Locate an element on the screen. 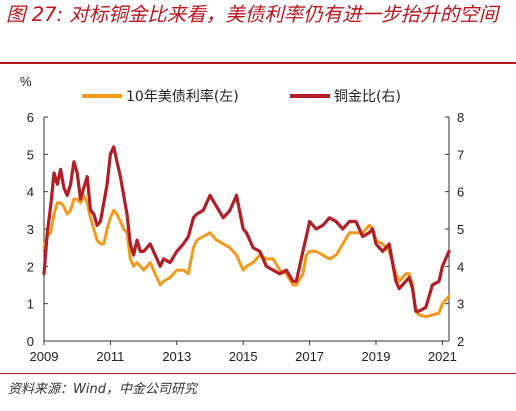  title-rule is located at coordinates (258, 63).